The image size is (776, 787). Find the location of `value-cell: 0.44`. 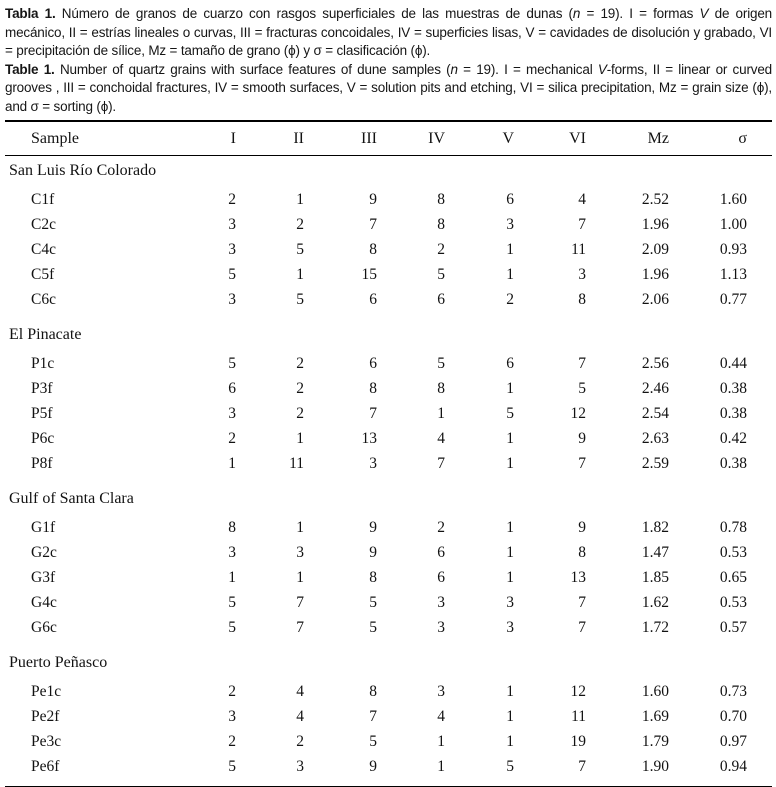

value-cell: 0.44 is located at coordinates (733, 363).